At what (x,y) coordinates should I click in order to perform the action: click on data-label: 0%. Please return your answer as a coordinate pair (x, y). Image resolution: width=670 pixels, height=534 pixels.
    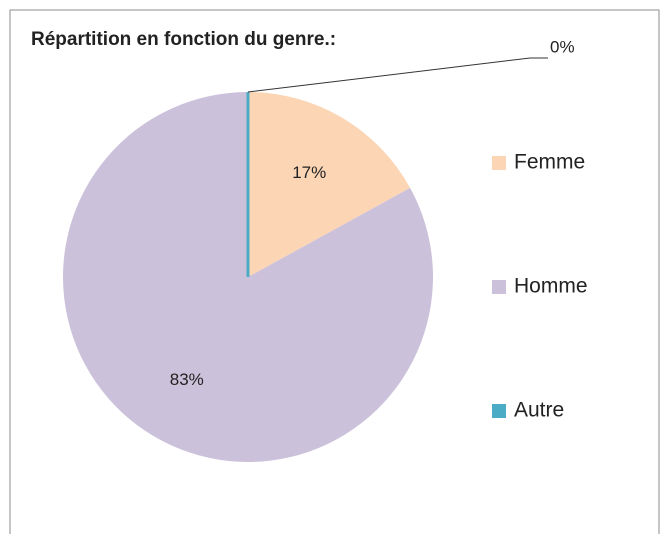
    Looking at the image, I should click on (562, 46).